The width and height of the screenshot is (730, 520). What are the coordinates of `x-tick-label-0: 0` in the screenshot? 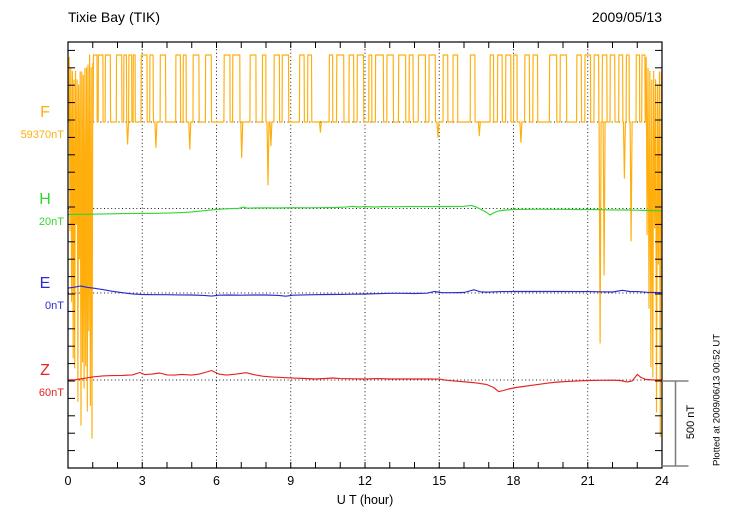 It's located at (68, 481).